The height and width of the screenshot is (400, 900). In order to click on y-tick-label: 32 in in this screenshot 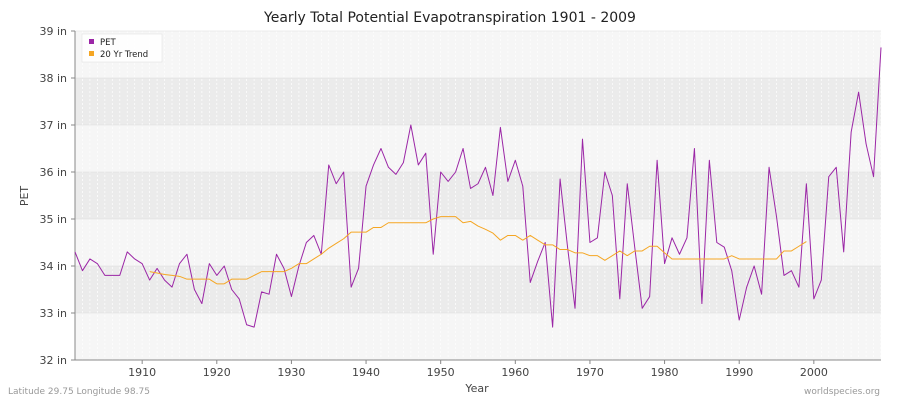, I will do `click(53, 360)`.